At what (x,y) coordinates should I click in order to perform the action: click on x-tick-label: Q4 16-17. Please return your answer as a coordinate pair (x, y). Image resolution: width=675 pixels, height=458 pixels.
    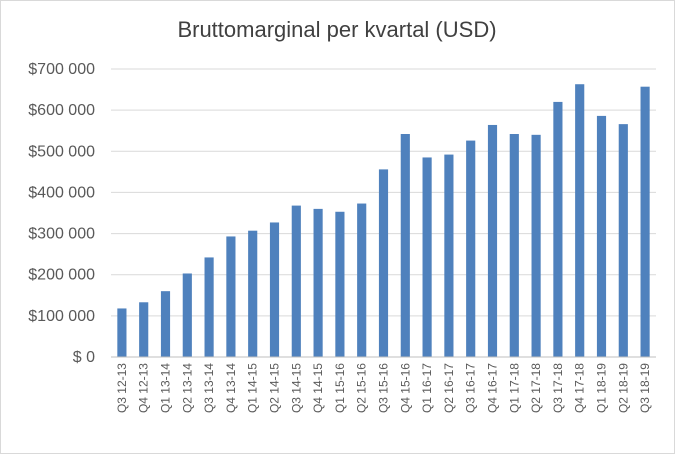
    Looking at the image, I should click on (493, 388).